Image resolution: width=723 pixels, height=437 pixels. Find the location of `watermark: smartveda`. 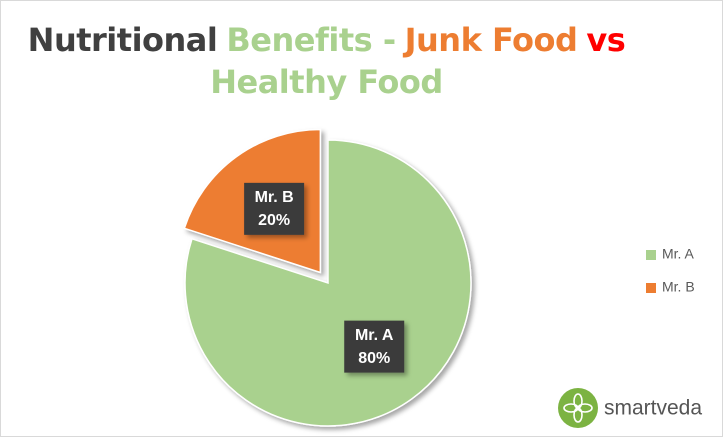

watermark: smartveda is located at coordinates (653, 408).